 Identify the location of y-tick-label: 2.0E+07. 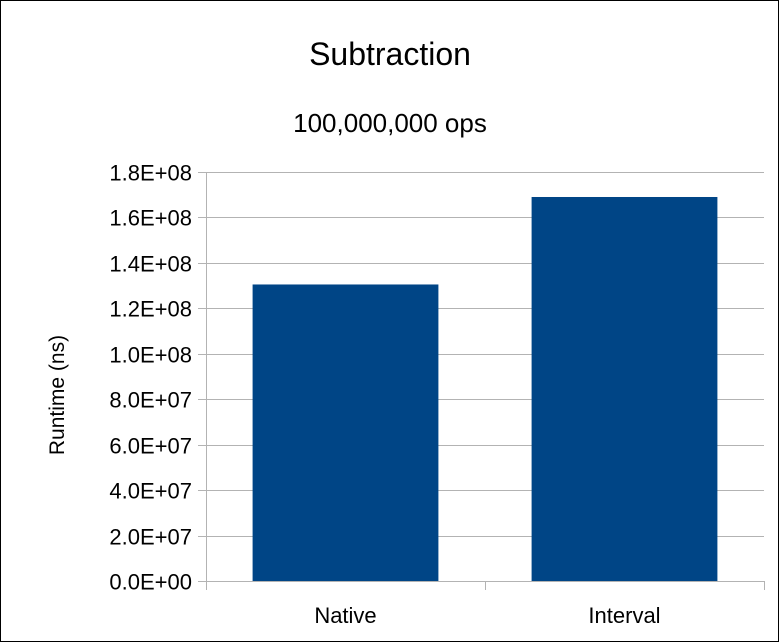
(150, 537).